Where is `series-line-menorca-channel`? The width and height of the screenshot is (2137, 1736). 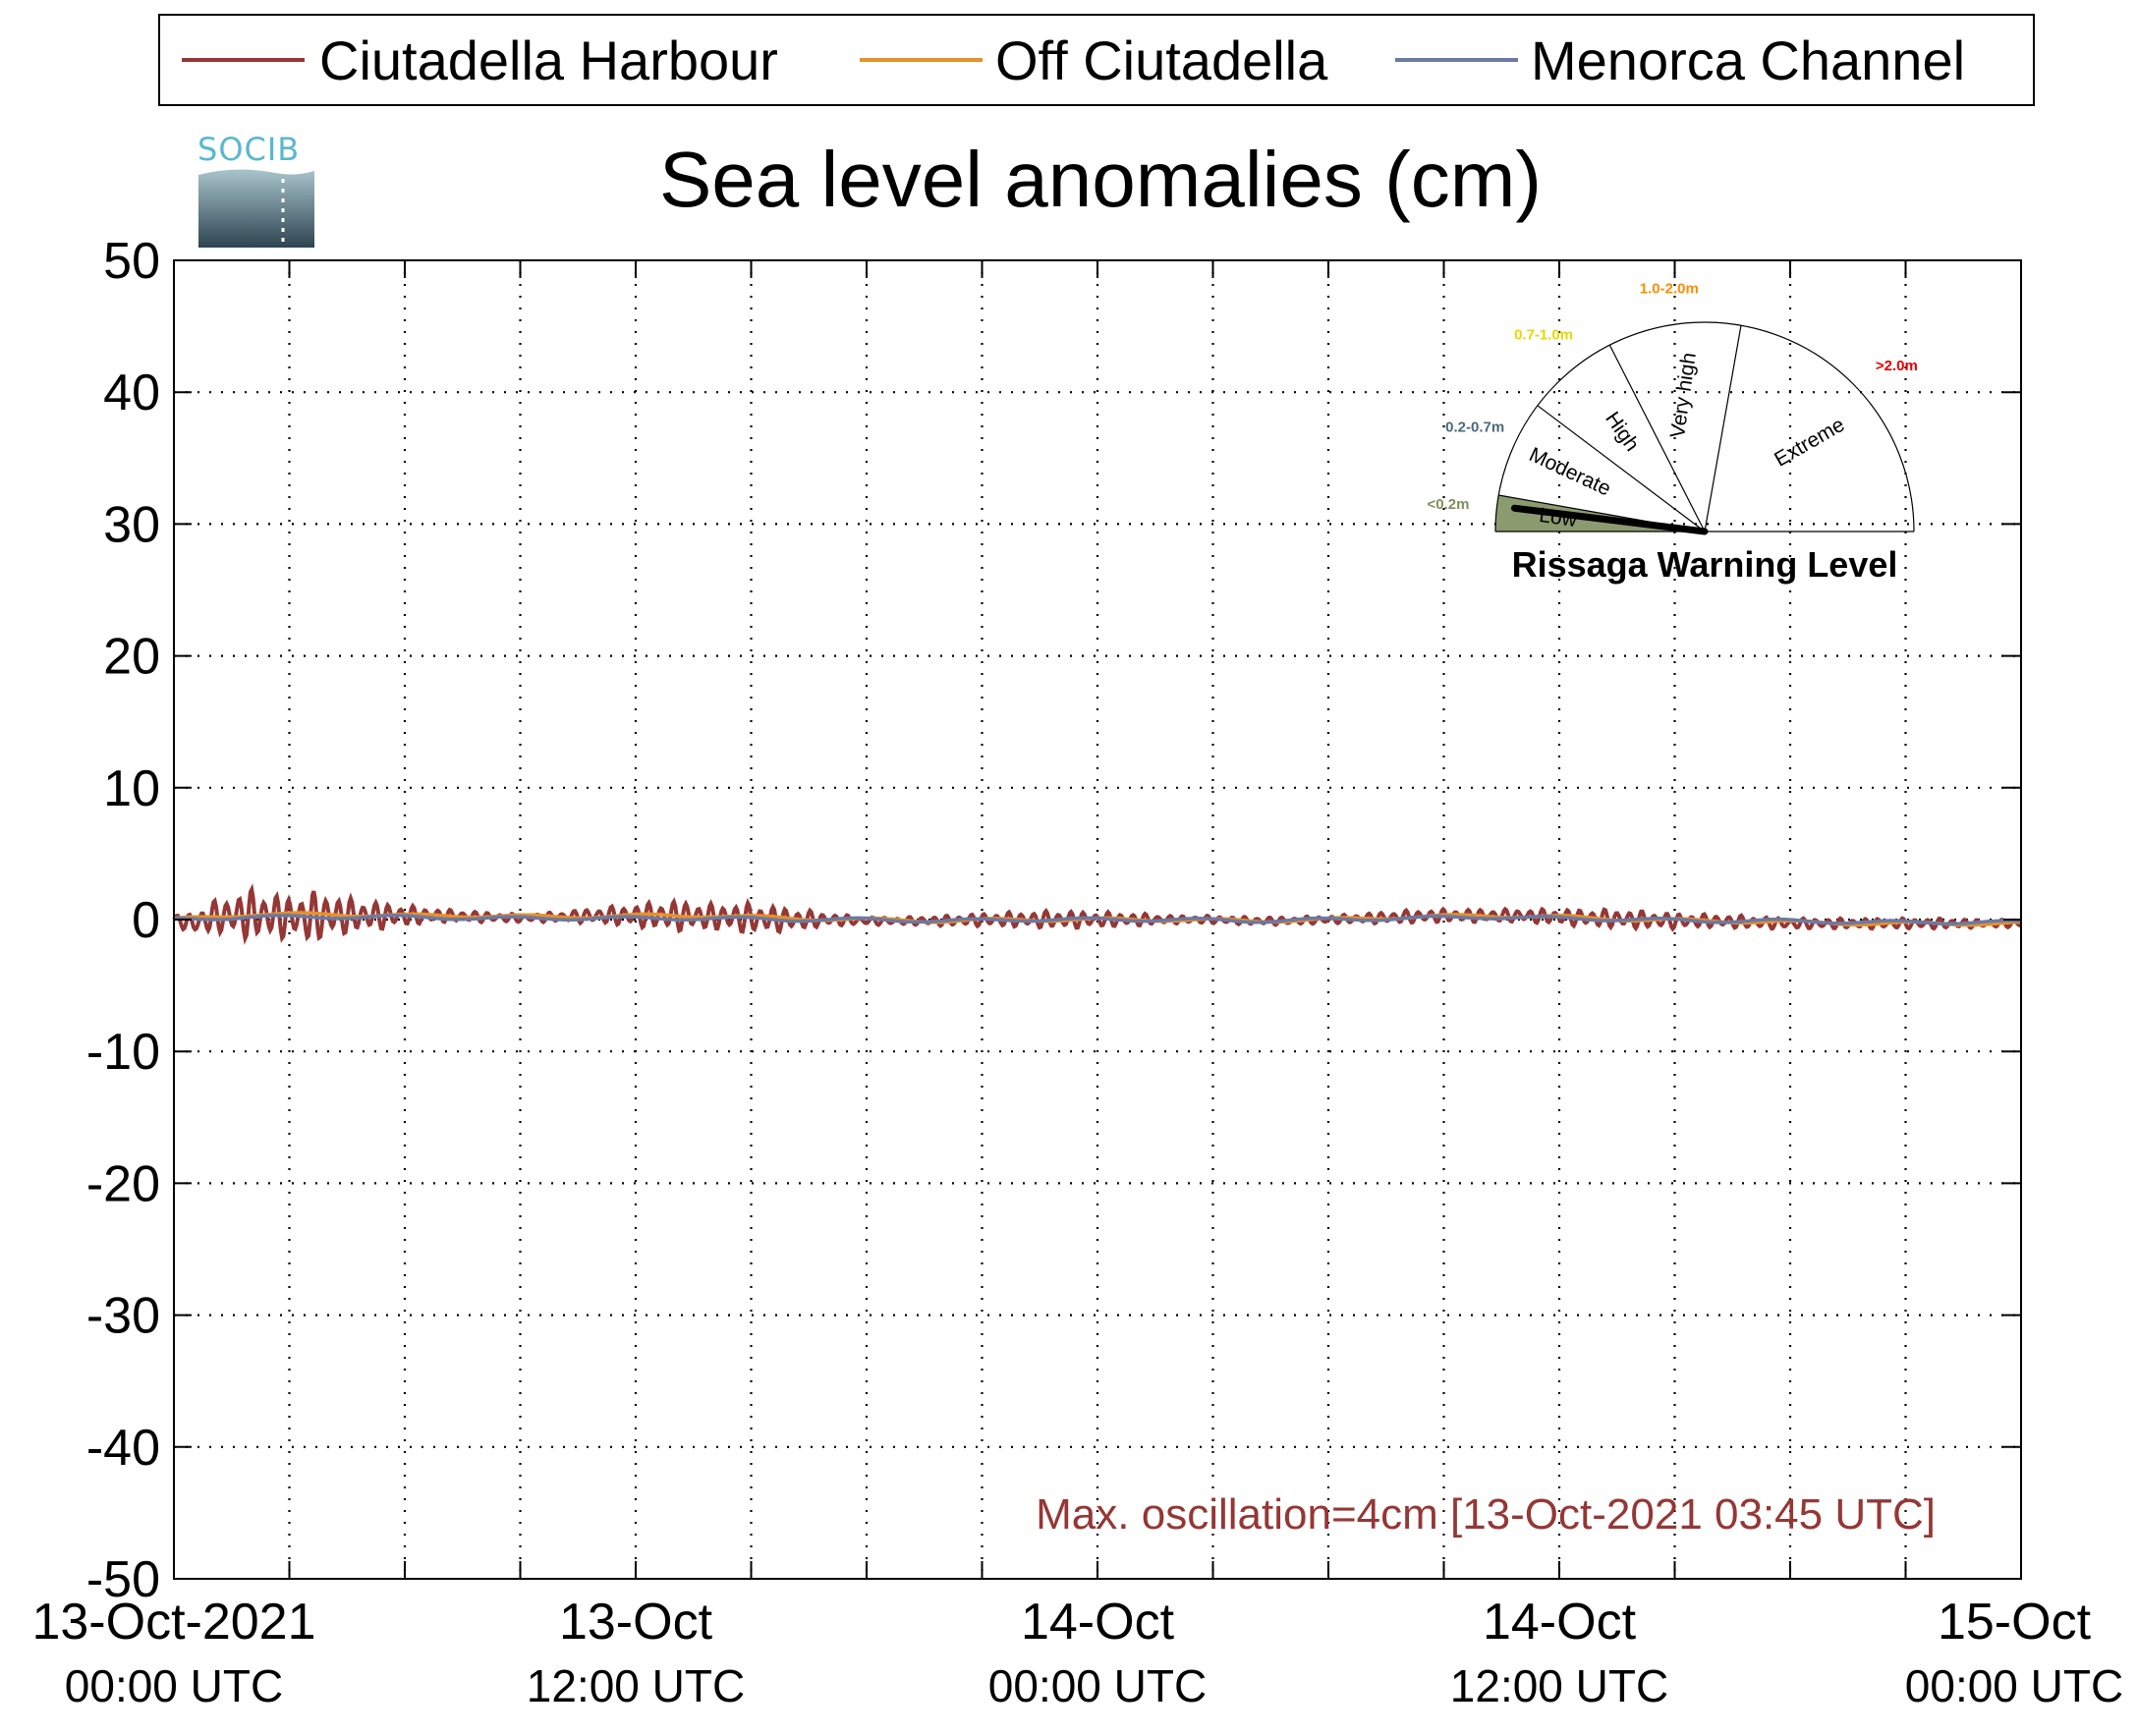
series-line-menorca-channel is located at coordinates (1097, 919).